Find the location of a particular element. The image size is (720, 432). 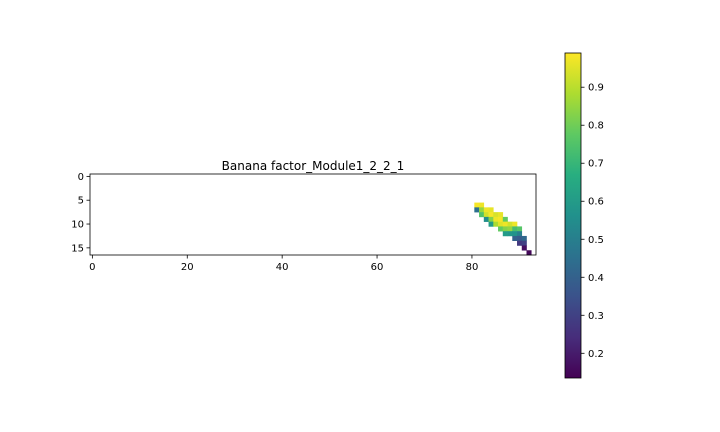

x-tick-label: 20 is located at coordinates (187, 267).